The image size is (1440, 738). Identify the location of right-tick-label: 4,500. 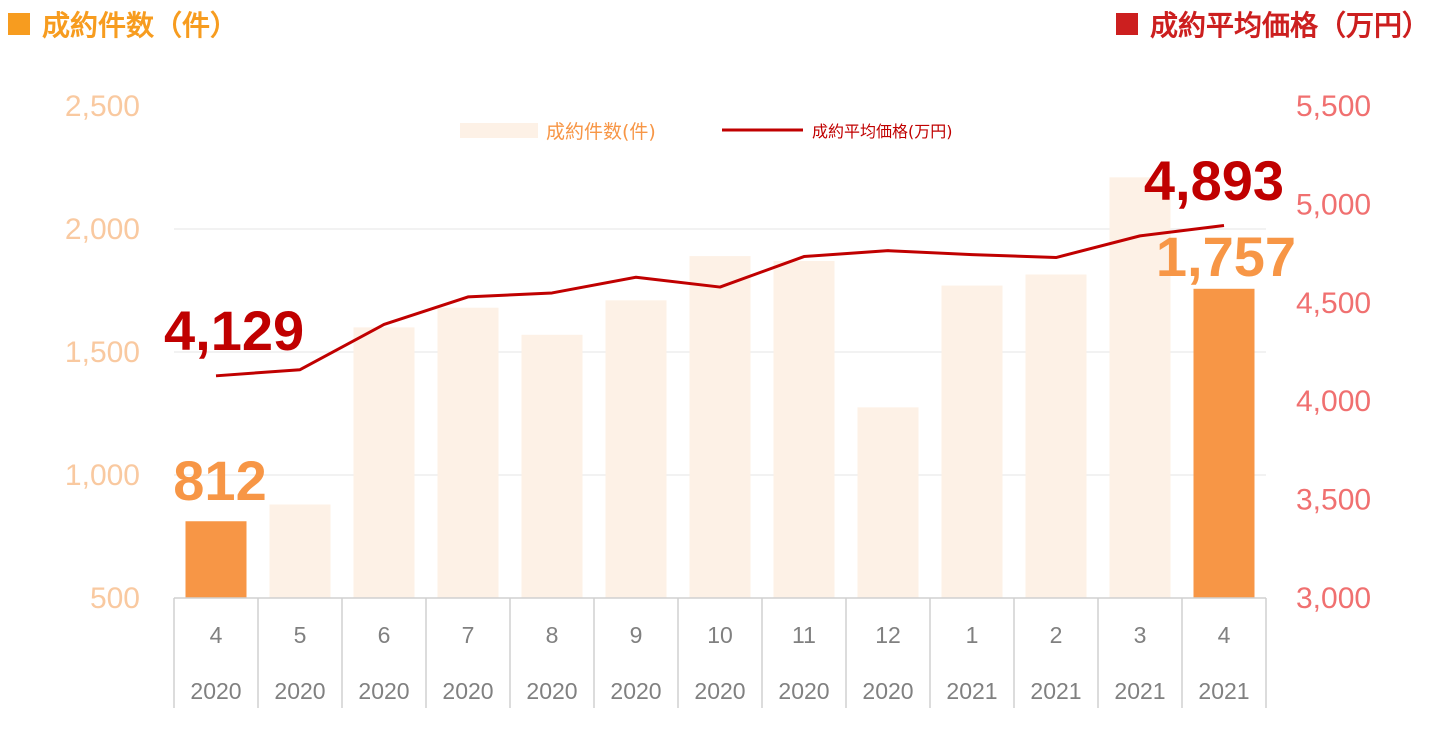
(1333, 303).